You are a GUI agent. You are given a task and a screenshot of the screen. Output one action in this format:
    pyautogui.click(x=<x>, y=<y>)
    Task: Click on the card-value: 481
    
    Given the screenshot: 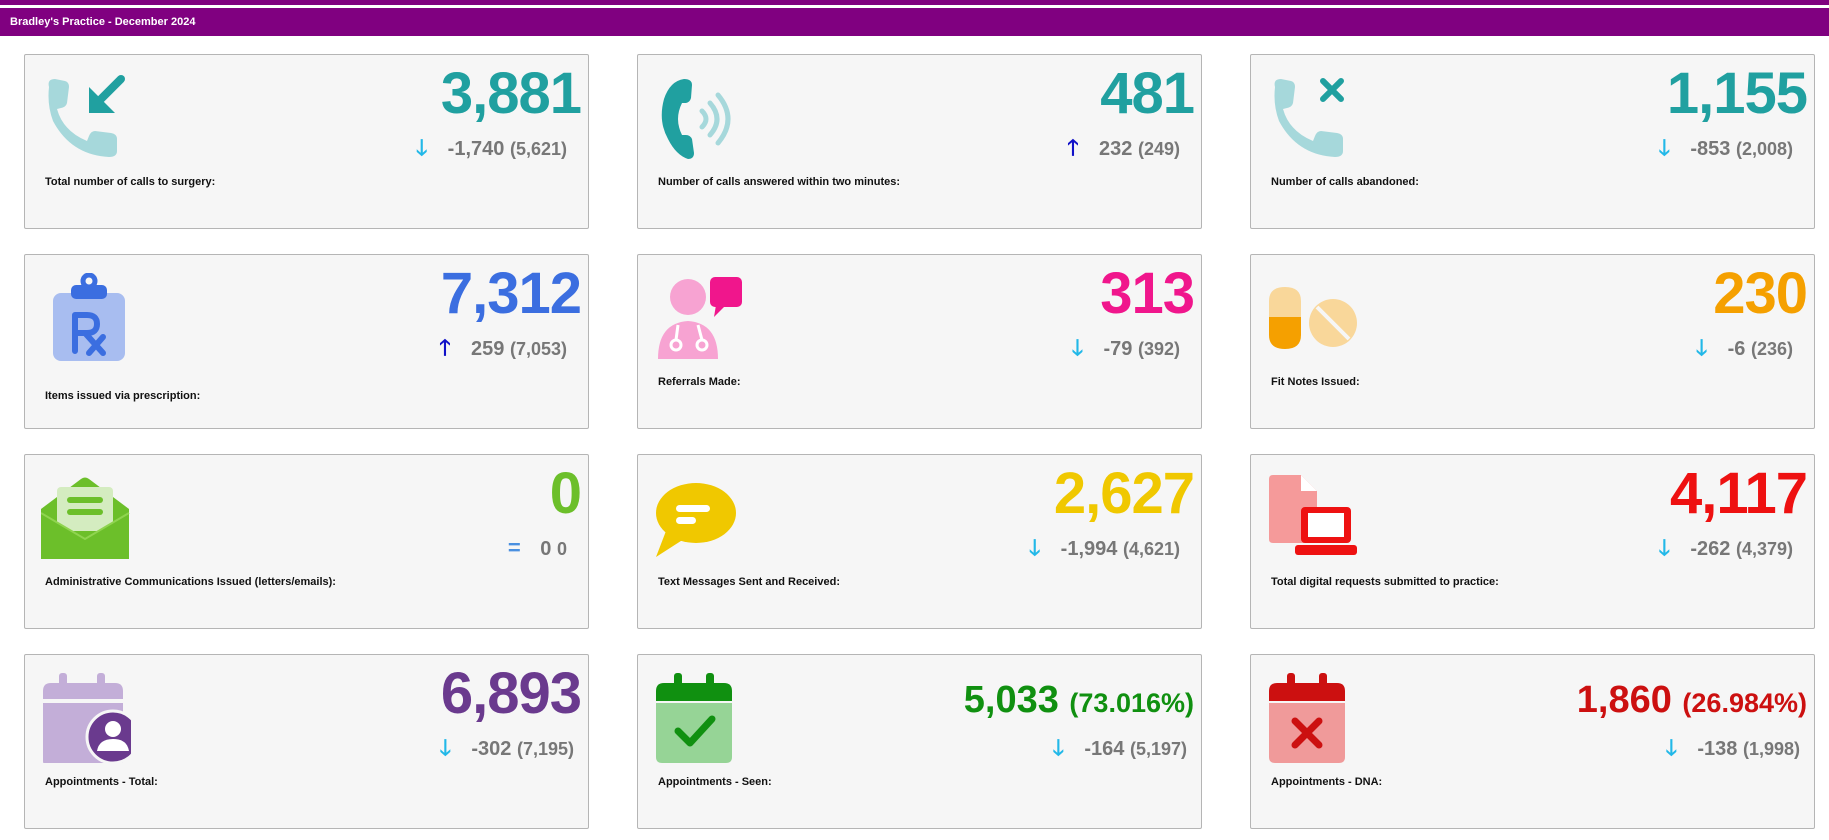 What is the action you would take?
    pyautogui.click(x=1147, y=93)
    